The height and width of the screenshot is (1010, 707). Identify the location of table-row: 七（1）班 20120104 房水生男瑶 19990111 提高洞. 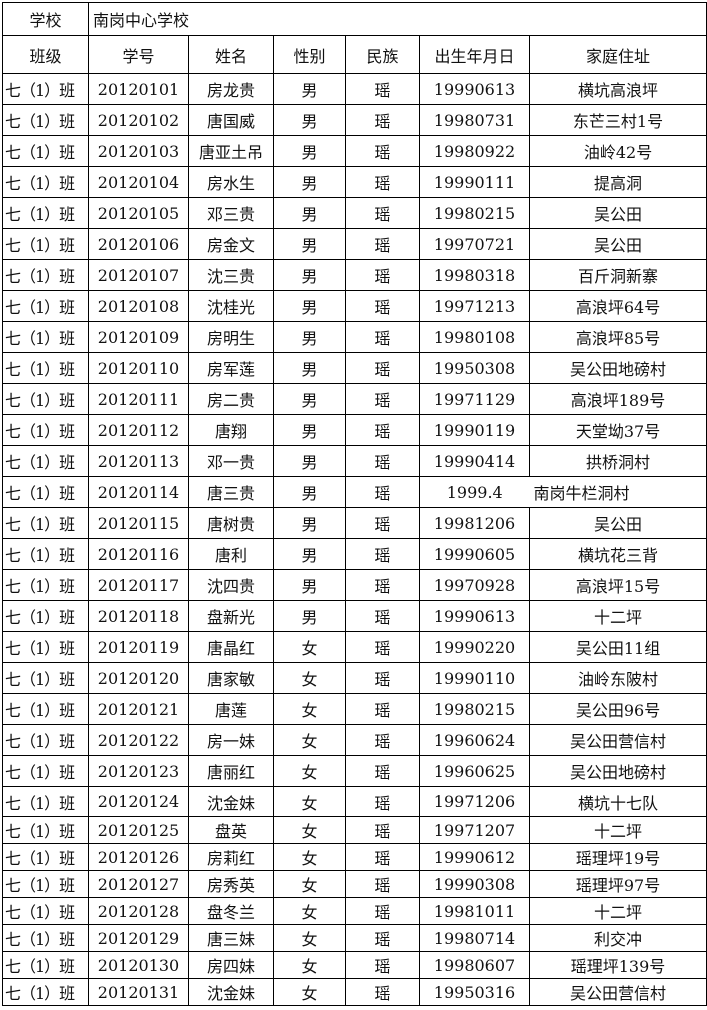
(354, 182).